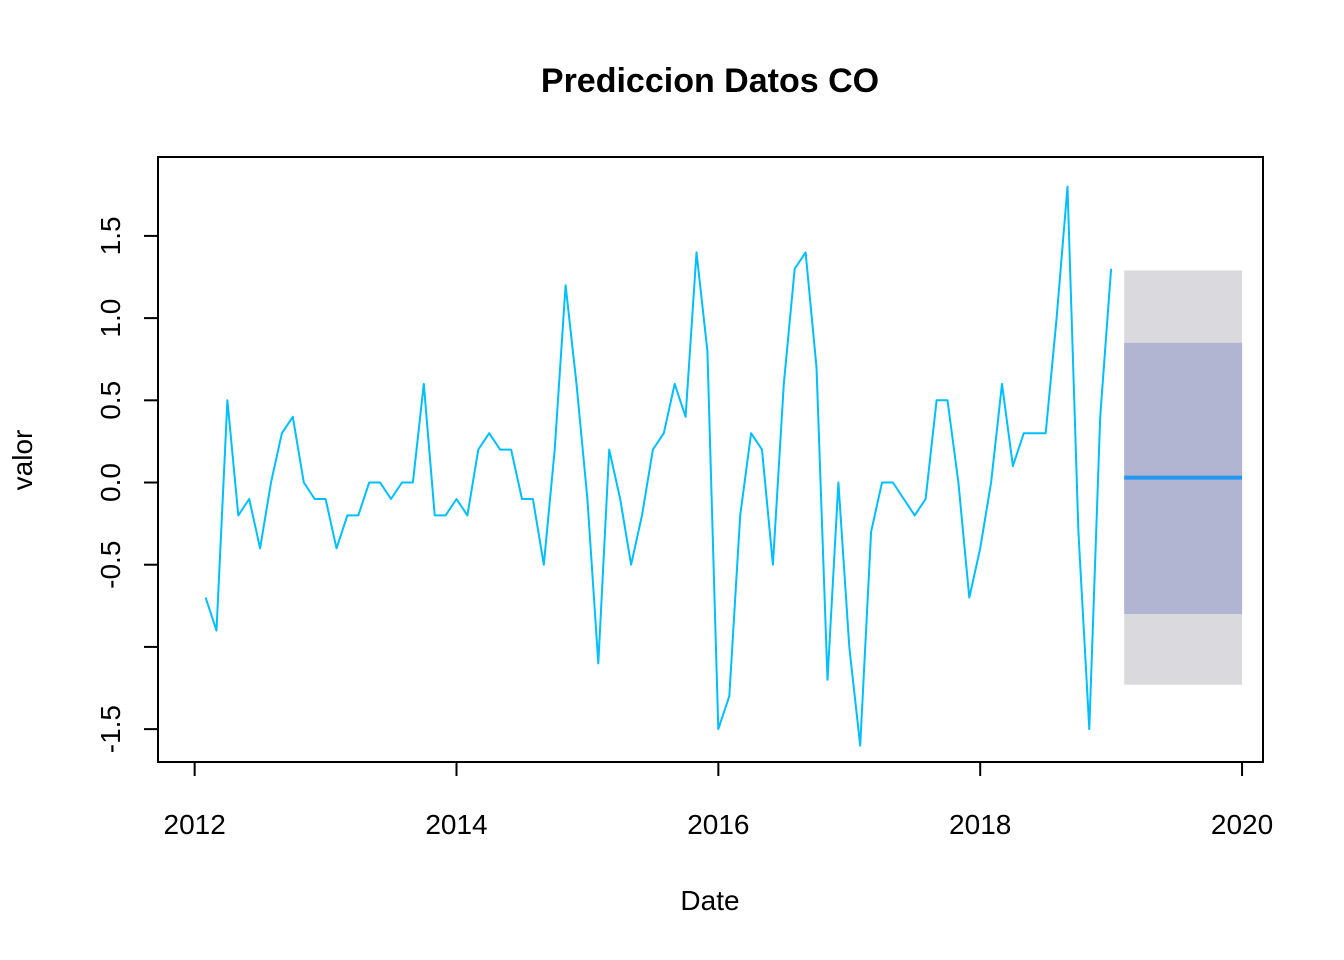  Describe the element at coordinates (195, 824) in the screenshot. I see `x-tick-label: 2012` at that location.